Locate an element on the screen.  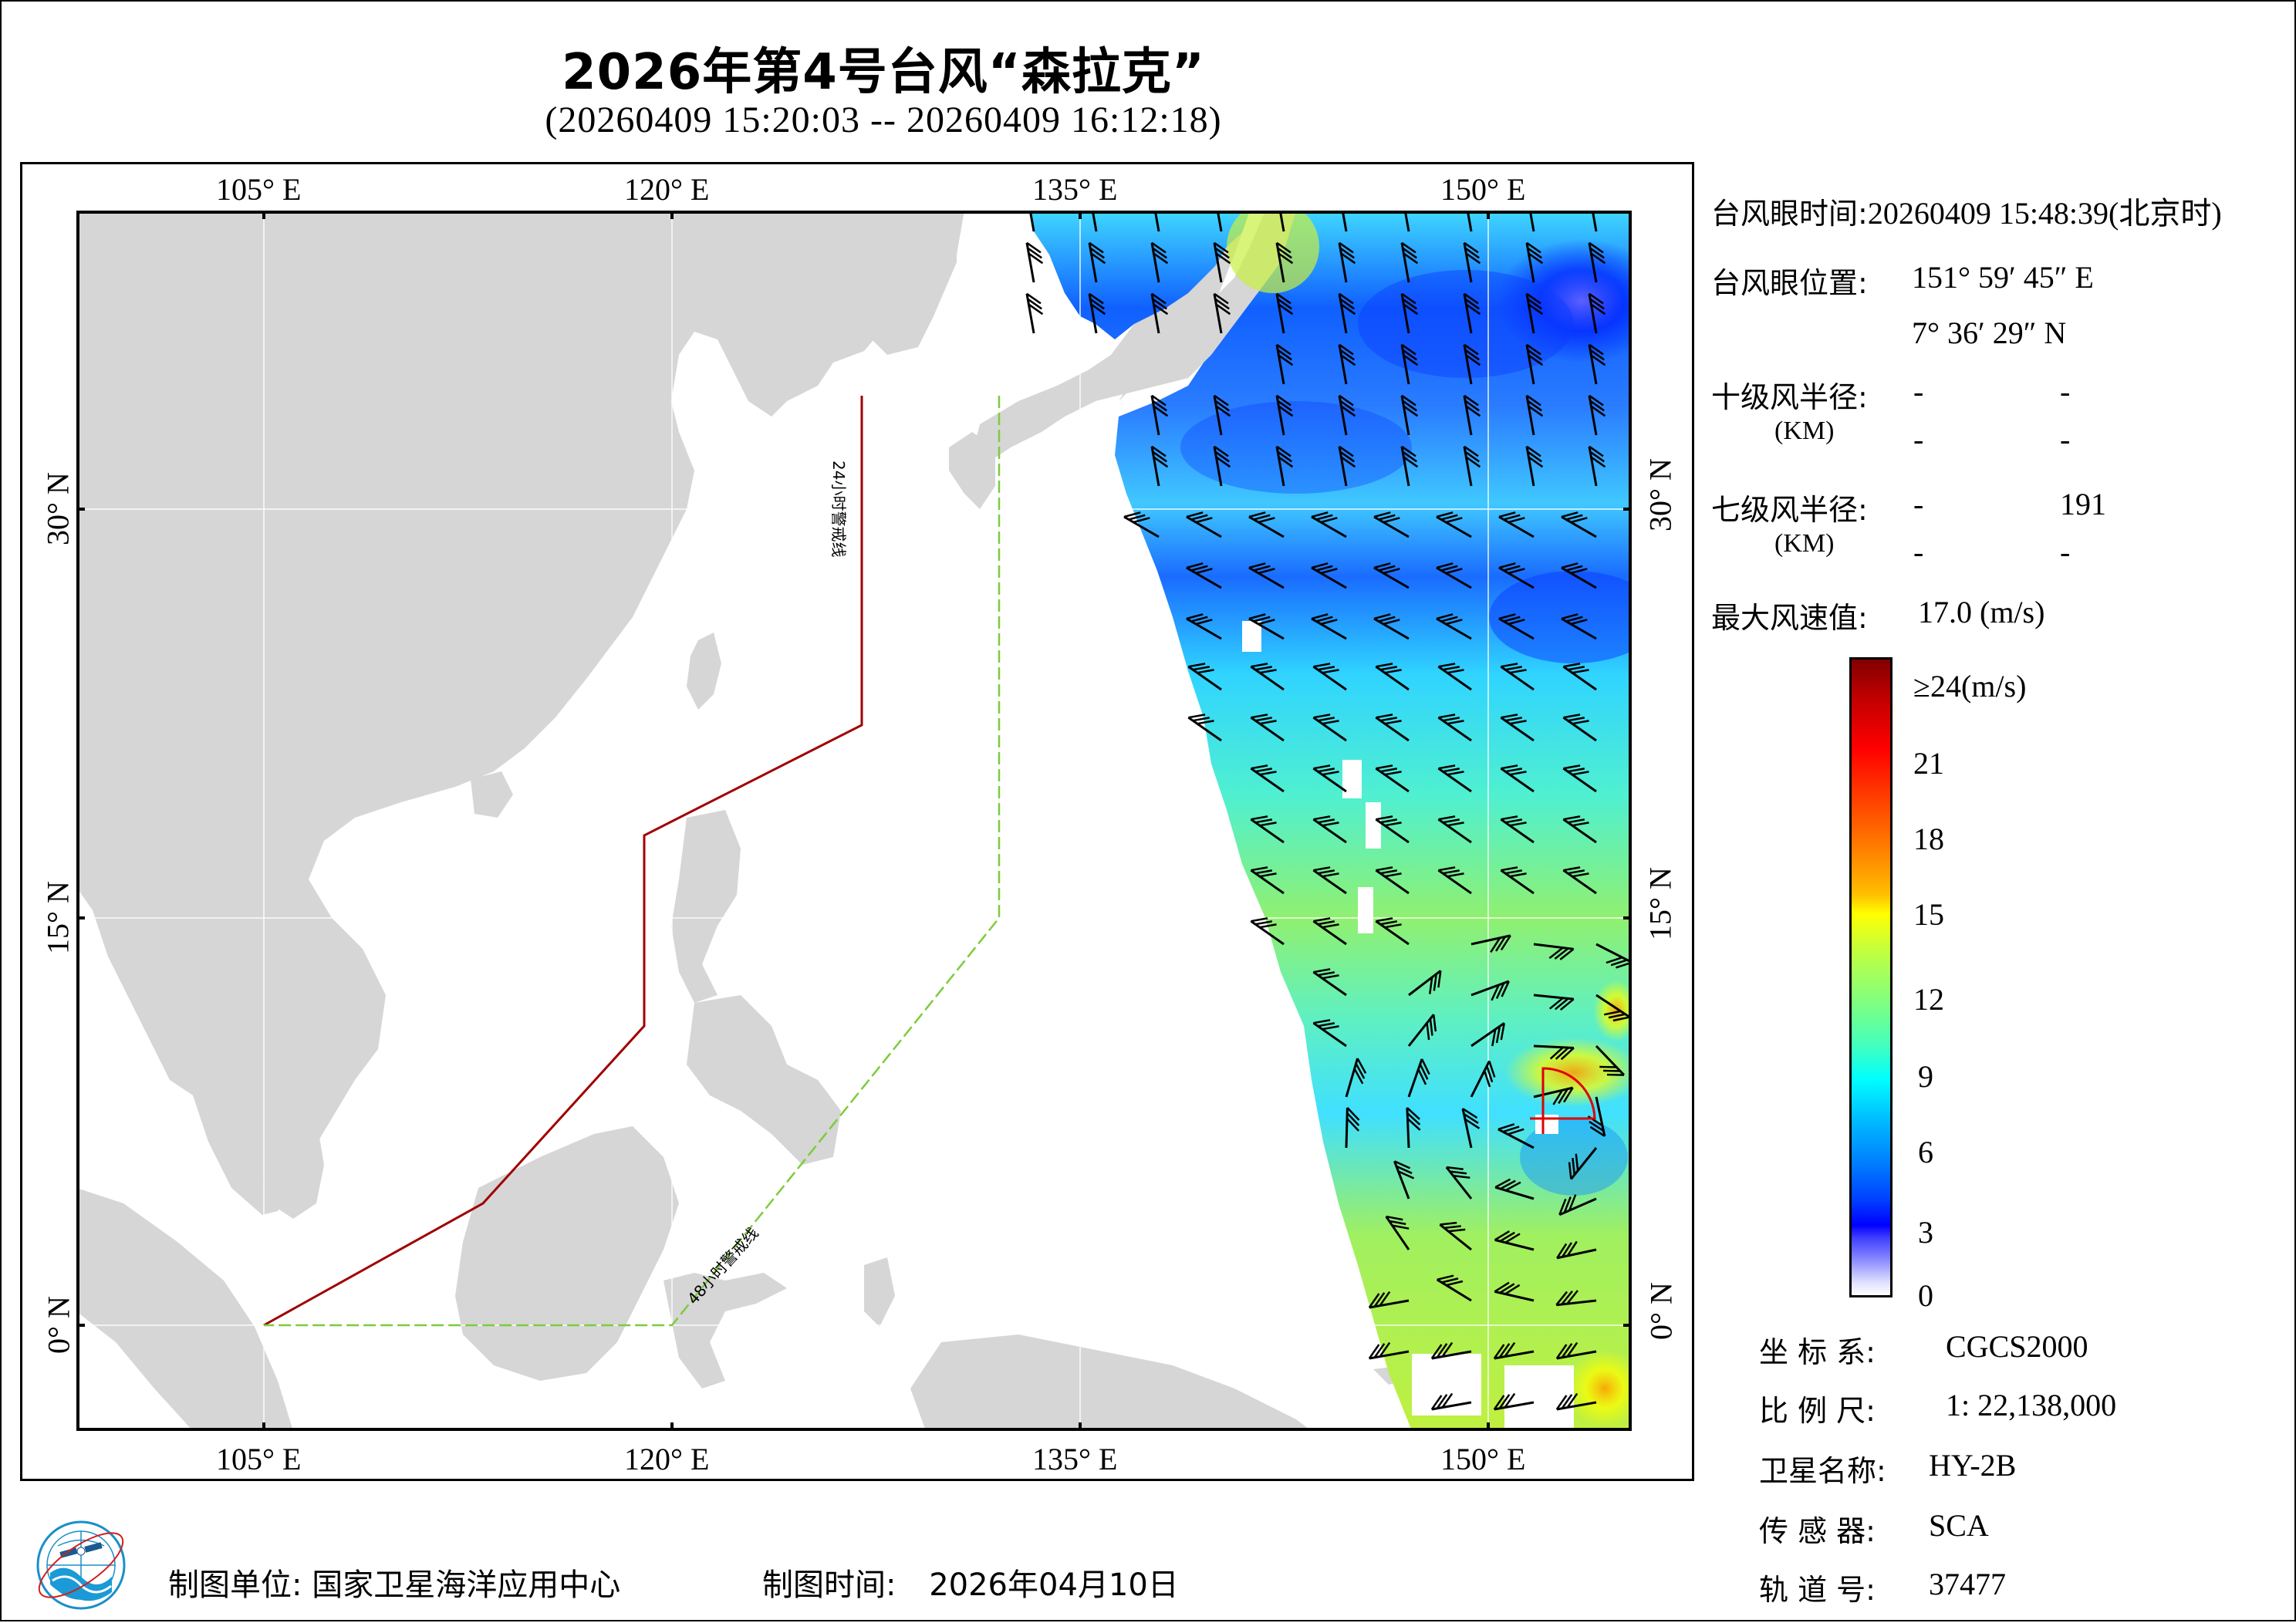
lon-label-top-120: 120° E is located at coordinates (667, 189).